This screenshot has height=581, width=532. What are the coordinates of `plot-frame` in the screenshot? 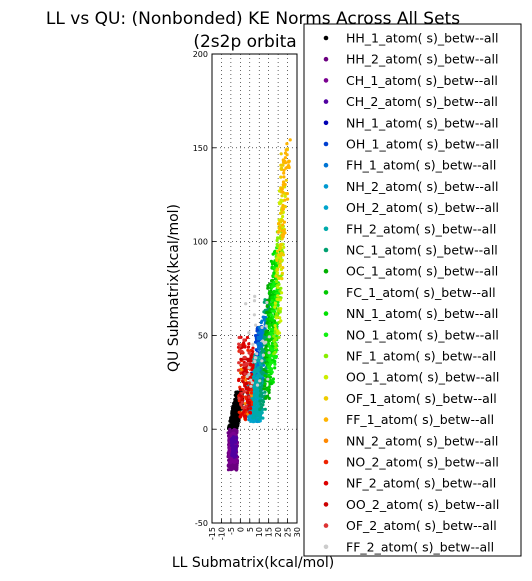 It's located at (254, 288).